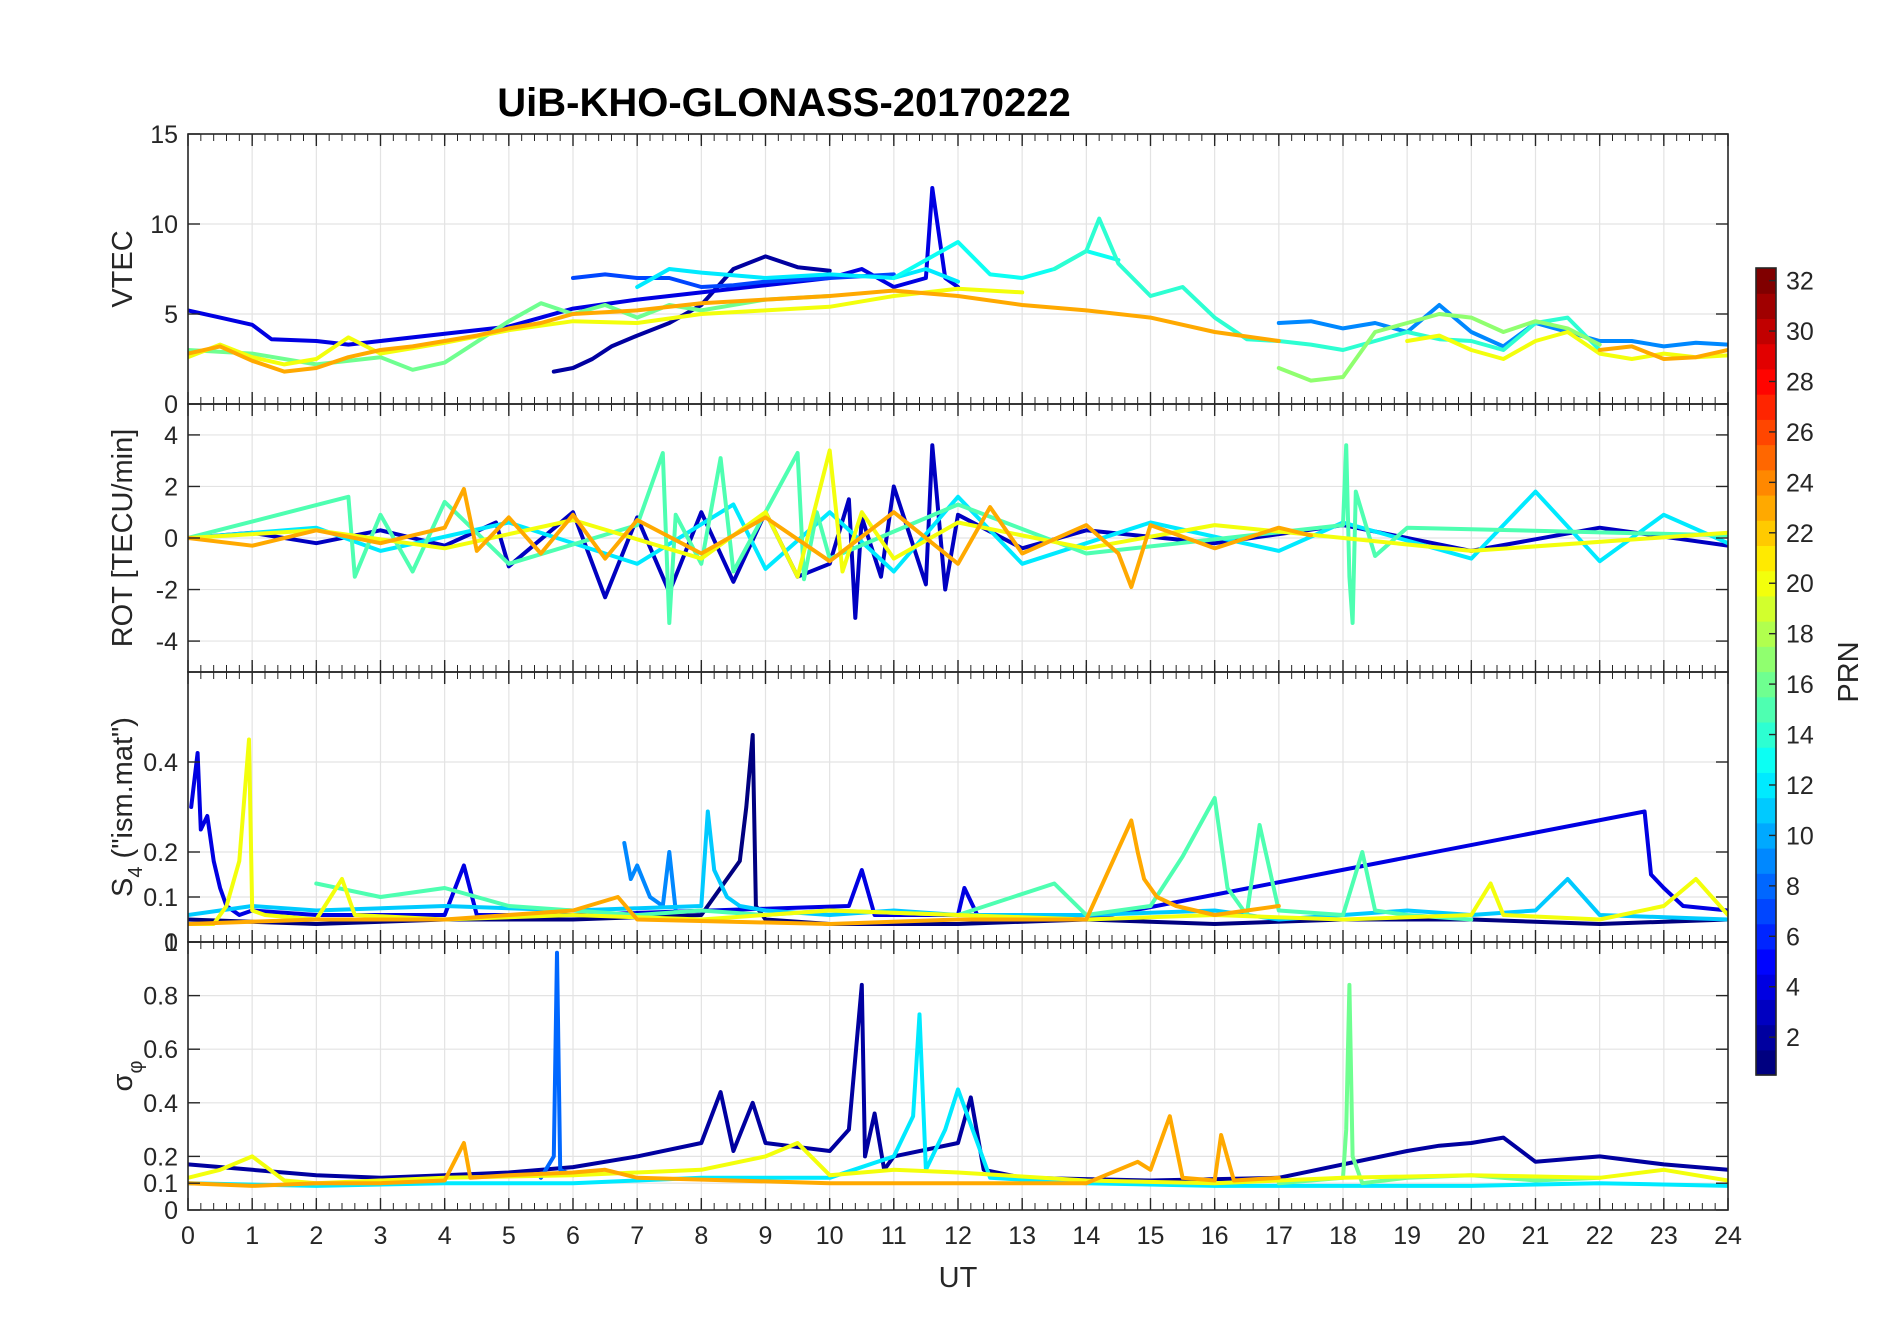  What do you see at coordinates (1849, 671) in the screenshot?
I see `colorbar-label: PRN` at bounding box center [1849, 671].